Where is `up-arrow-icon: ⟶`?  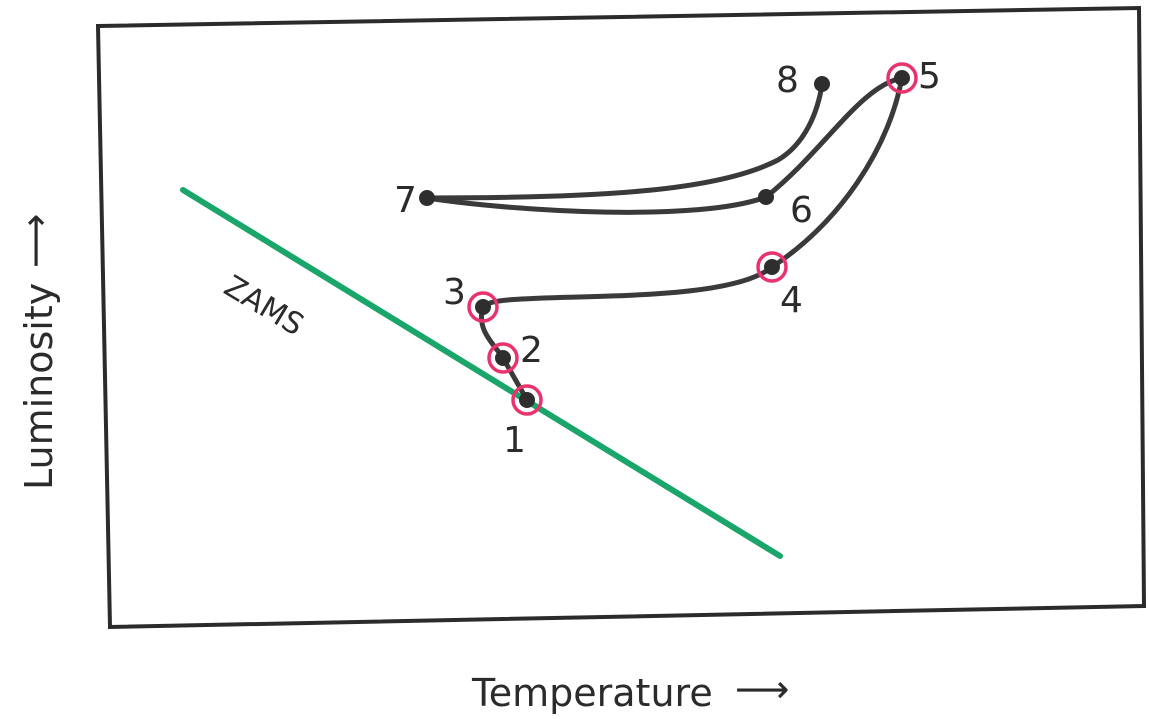 up-arrow-icon: ⟶ is located at coordinates (35, 241).